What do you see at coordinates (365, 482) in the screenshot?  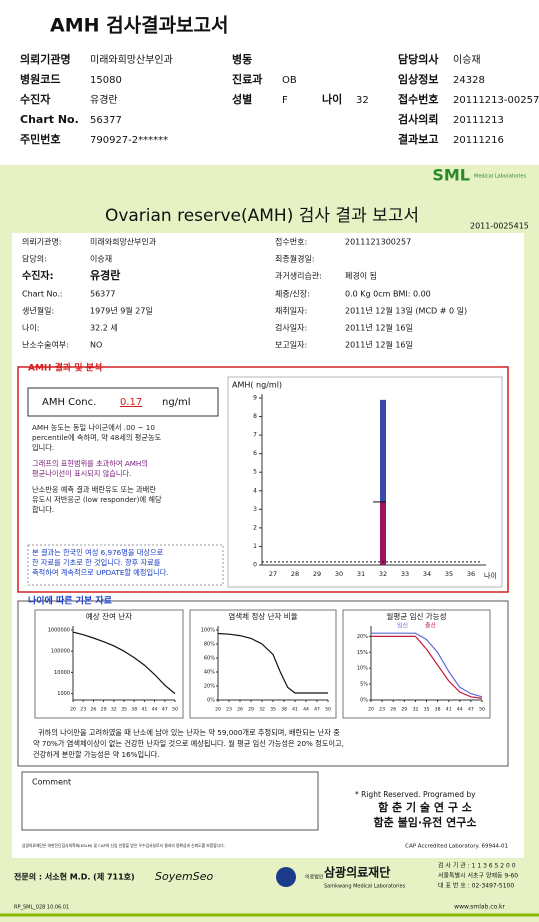 I see `amh-chart-frame` at bounding box center [365, 482].